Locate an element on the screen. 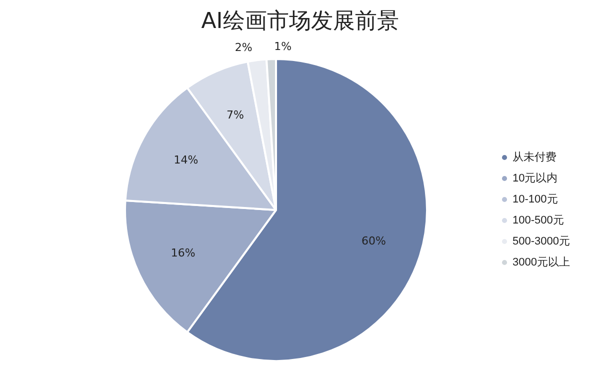 This screenshot has width=600, height=377. legend-label: 100-500元 is located at coordinates (538, 220).